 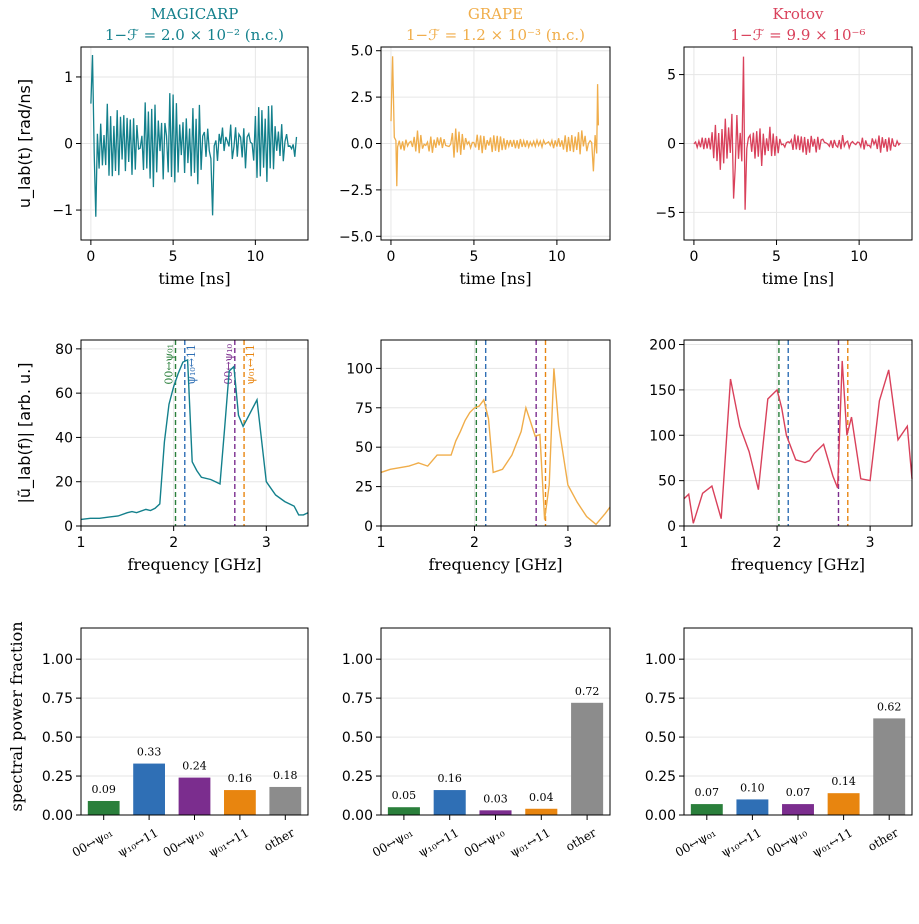 I want to click on y-tick-label: 2.5, so click(x=362, y=98).